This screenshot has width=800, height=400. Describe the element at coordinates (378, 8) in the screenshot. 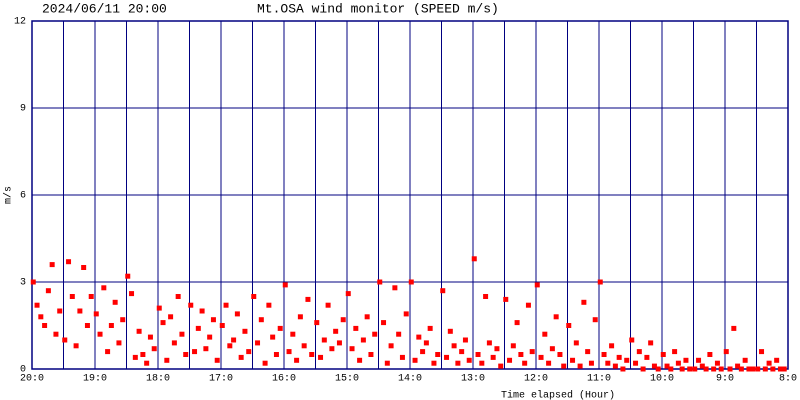

I see `chart-title: Mt.OSA wind monitor (SPEED m/s)` at that location.